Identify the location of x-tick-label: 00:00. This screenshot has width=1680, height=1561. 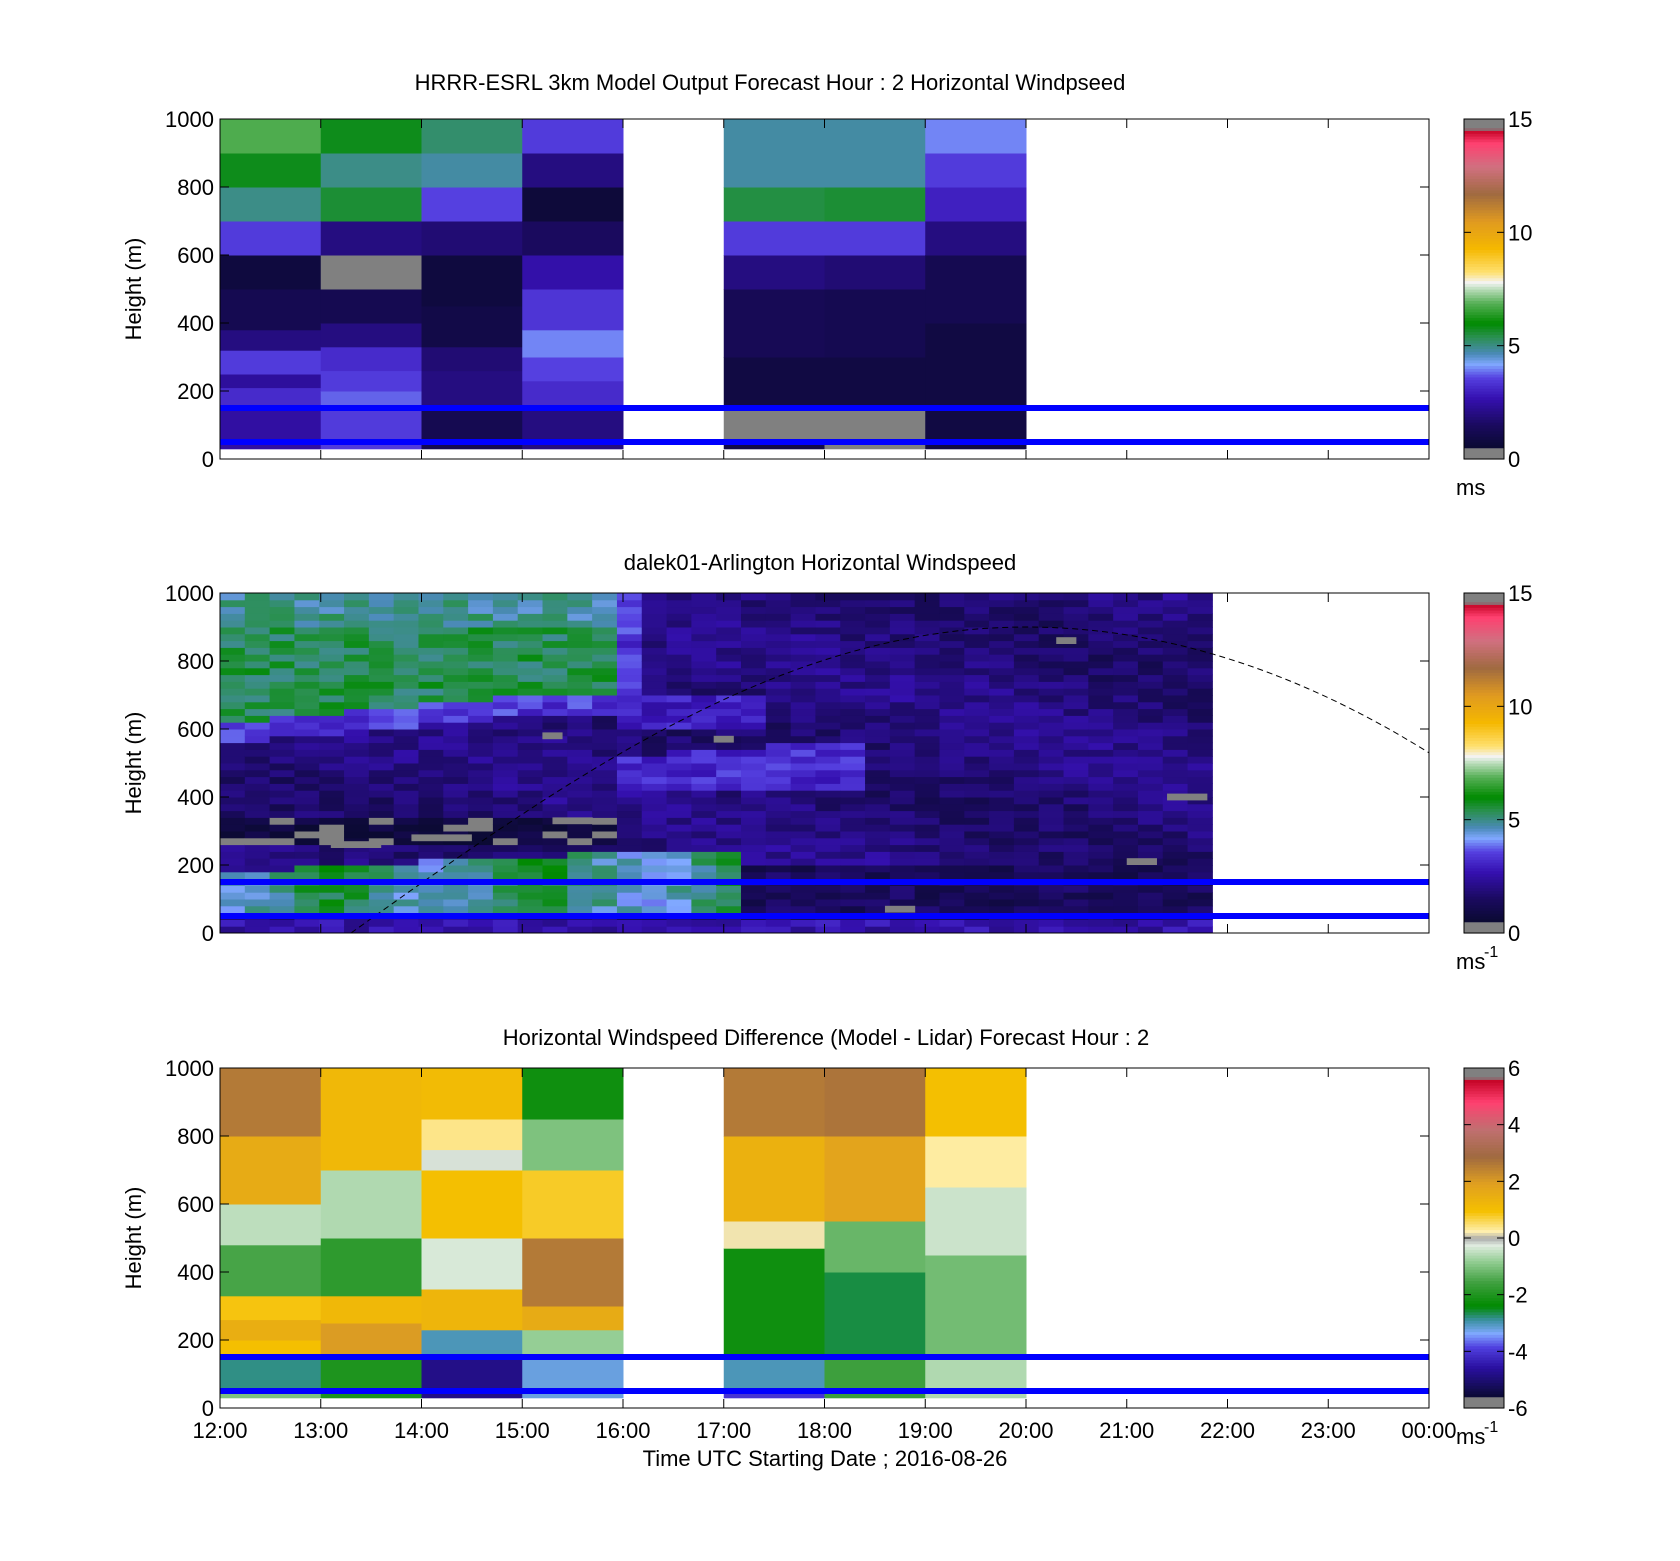
(1428, 1430).